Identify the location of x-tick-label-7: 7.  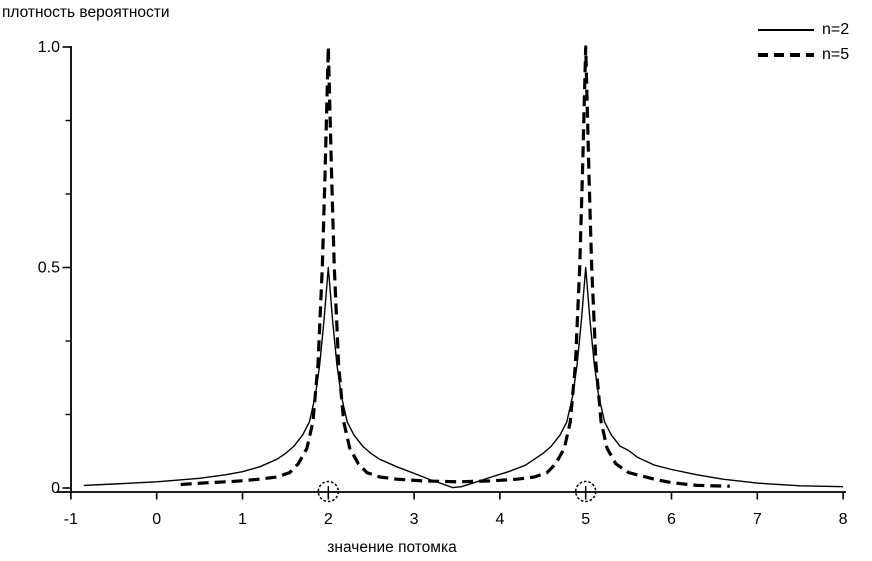
(757, 519).